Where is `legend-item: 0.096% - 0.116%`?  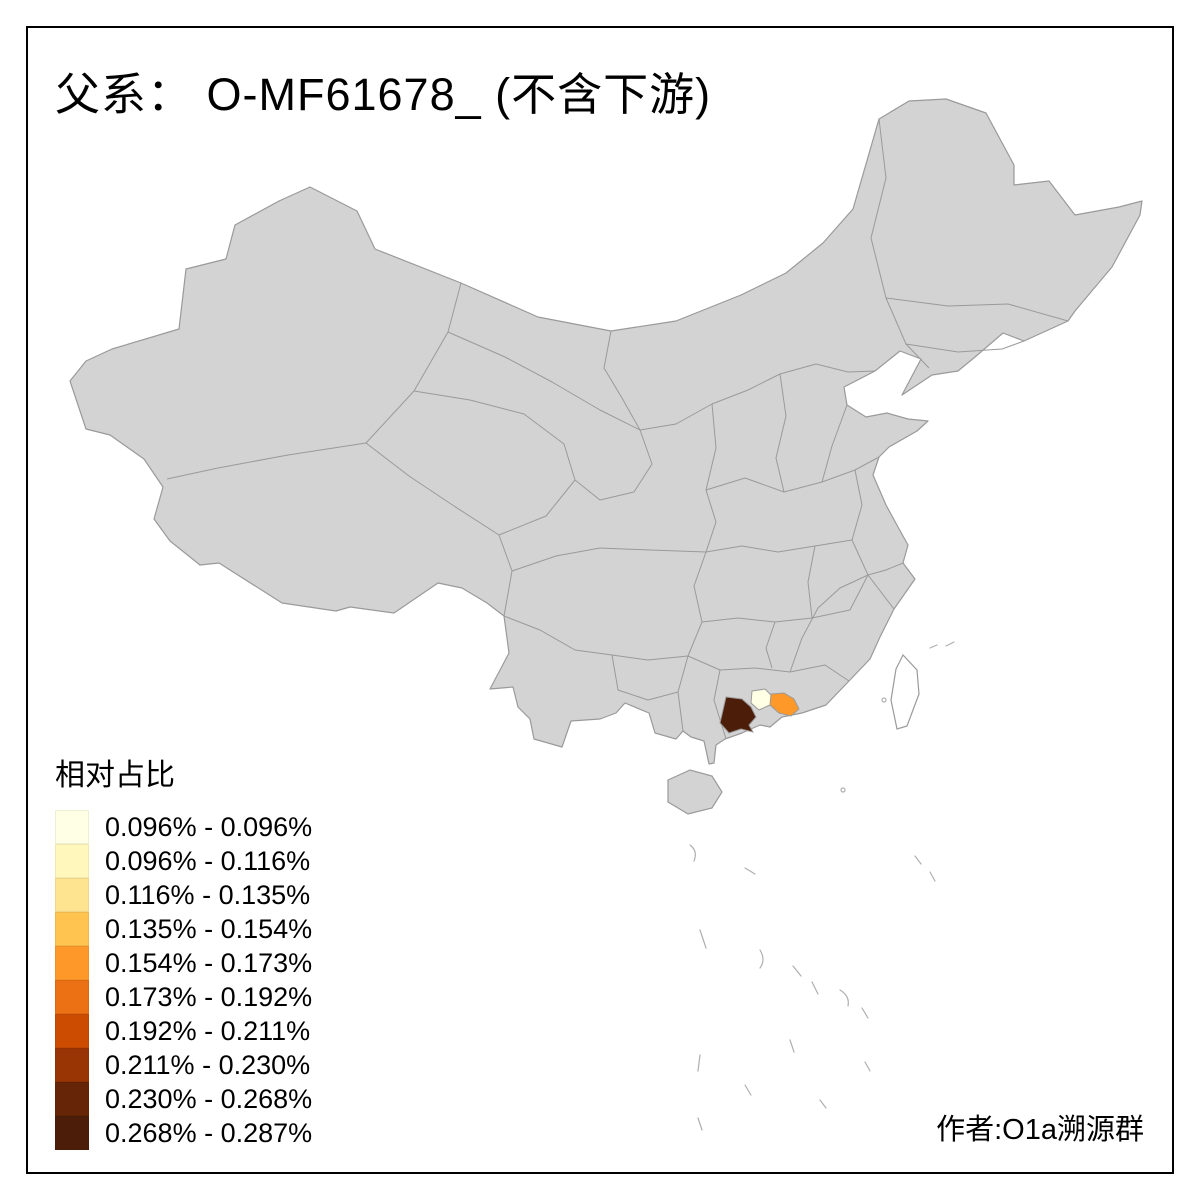 legend-item: 0.096% - 0.116% is located at coordinates (183, 861).